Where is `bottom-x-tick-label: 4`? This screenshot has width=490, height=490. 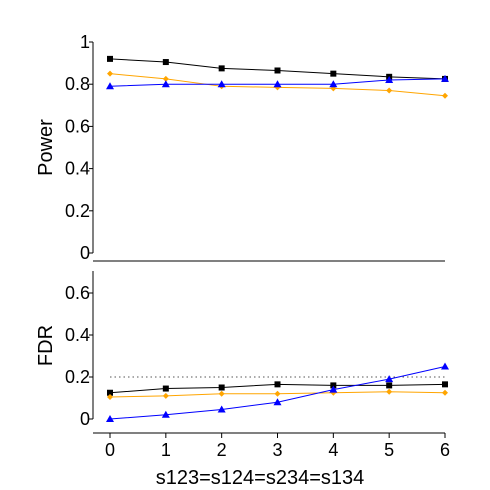
bottom-x-tick-label: 4 is located at coordinates (333, 450).